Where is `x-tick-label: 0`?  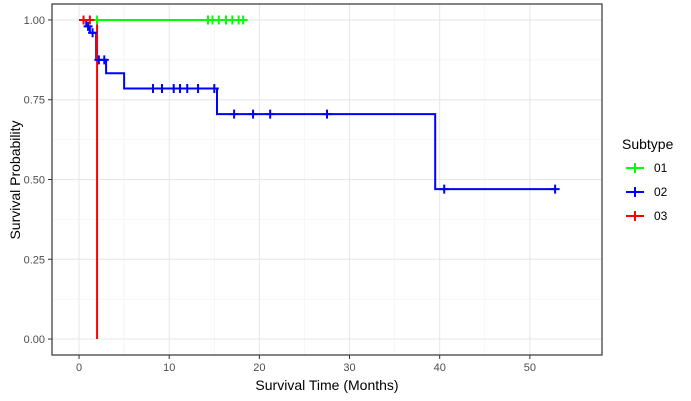 x-tick-label: 0 is located at coordinates (79, 368).